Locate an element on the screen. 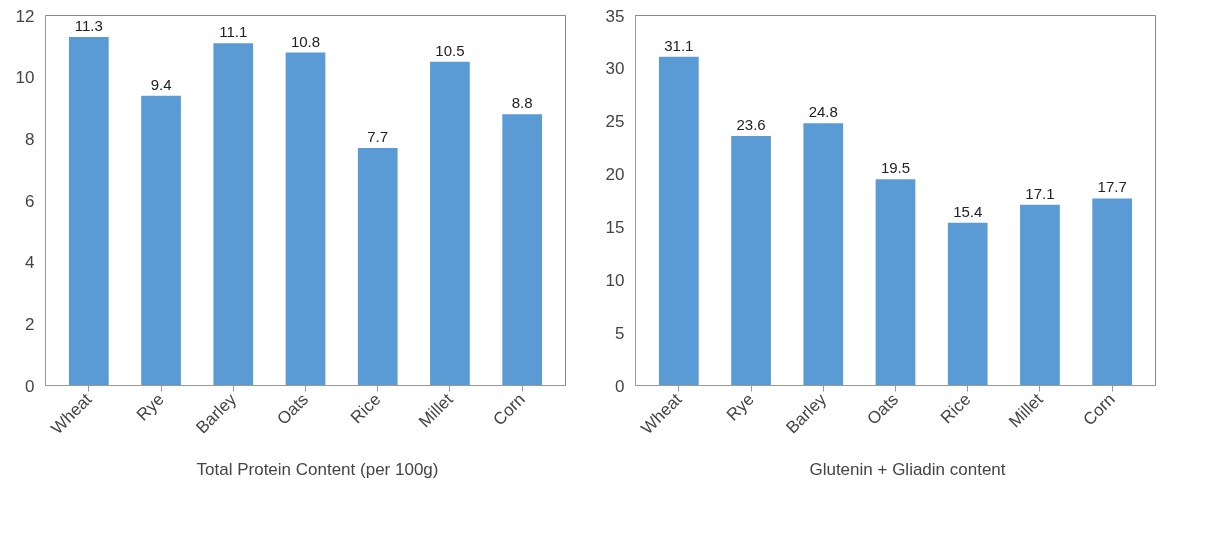 Image resolution: width=1207 pixels, height=551 pixels. data-label: 10.8 is located at coordinates (305, 41).